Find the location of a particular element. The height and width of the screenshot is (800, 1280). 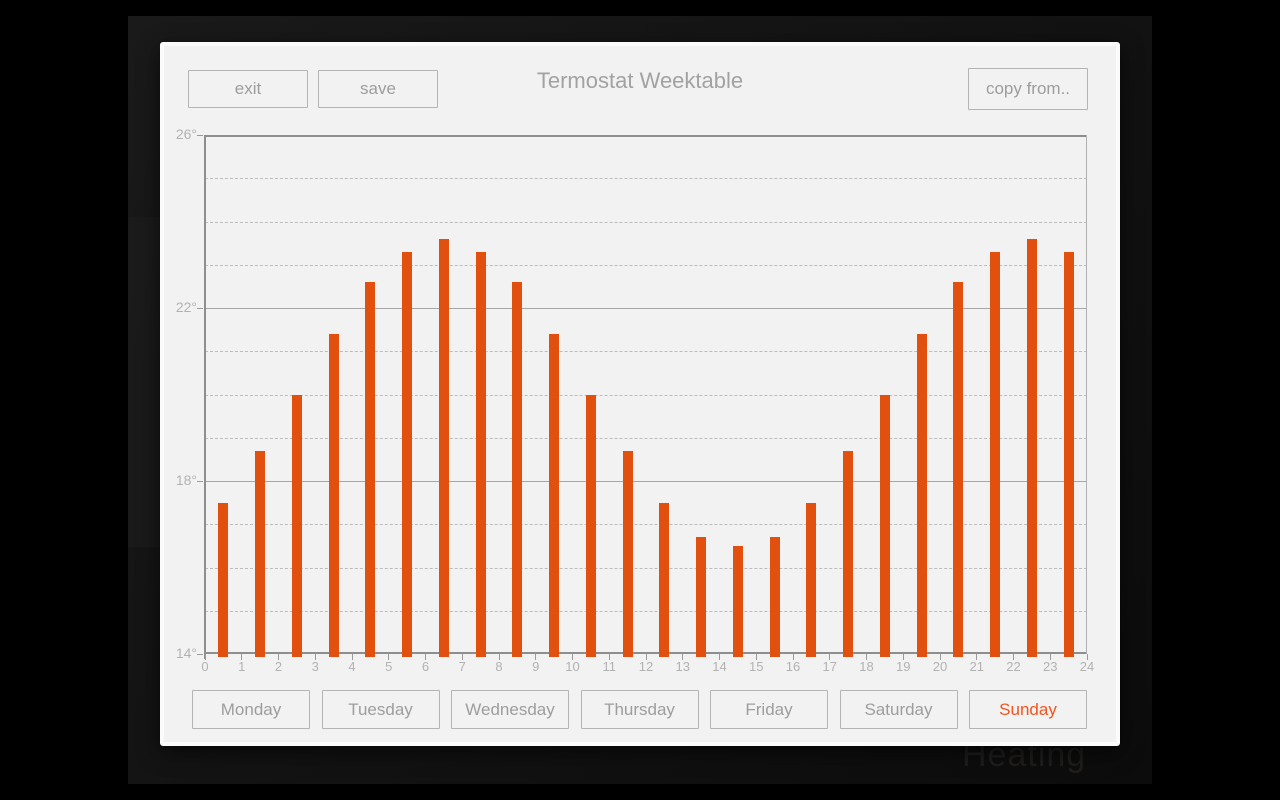

x-tick-label-13: 13 is located at coordinates (682, 666).